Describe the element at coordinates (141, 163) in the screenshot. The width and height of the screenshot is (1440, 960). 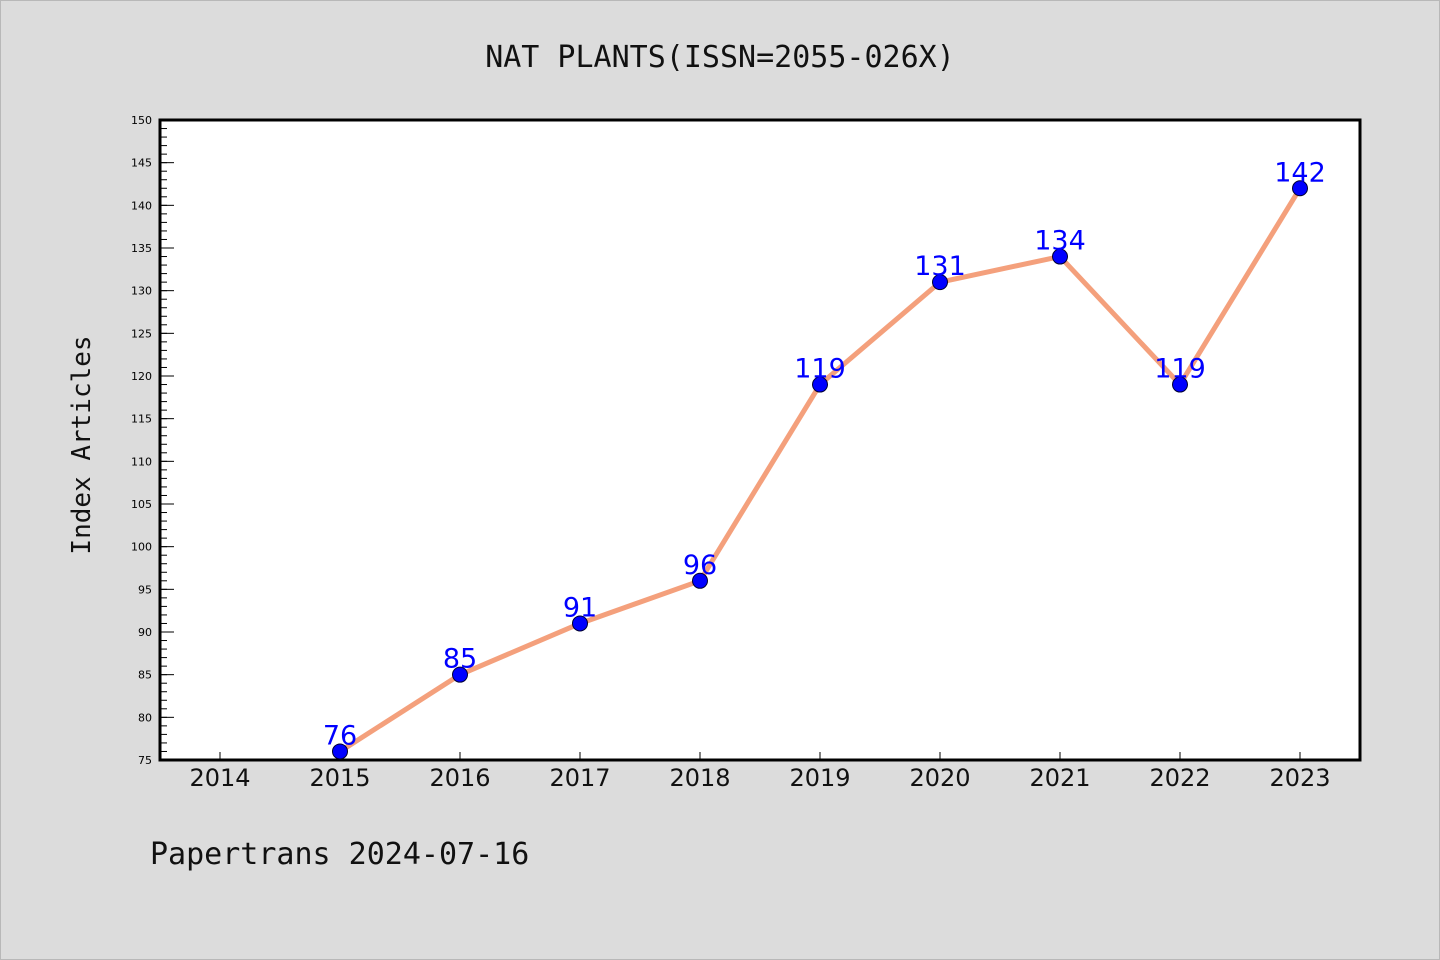
I see `y-tick-label: 145` at that location.